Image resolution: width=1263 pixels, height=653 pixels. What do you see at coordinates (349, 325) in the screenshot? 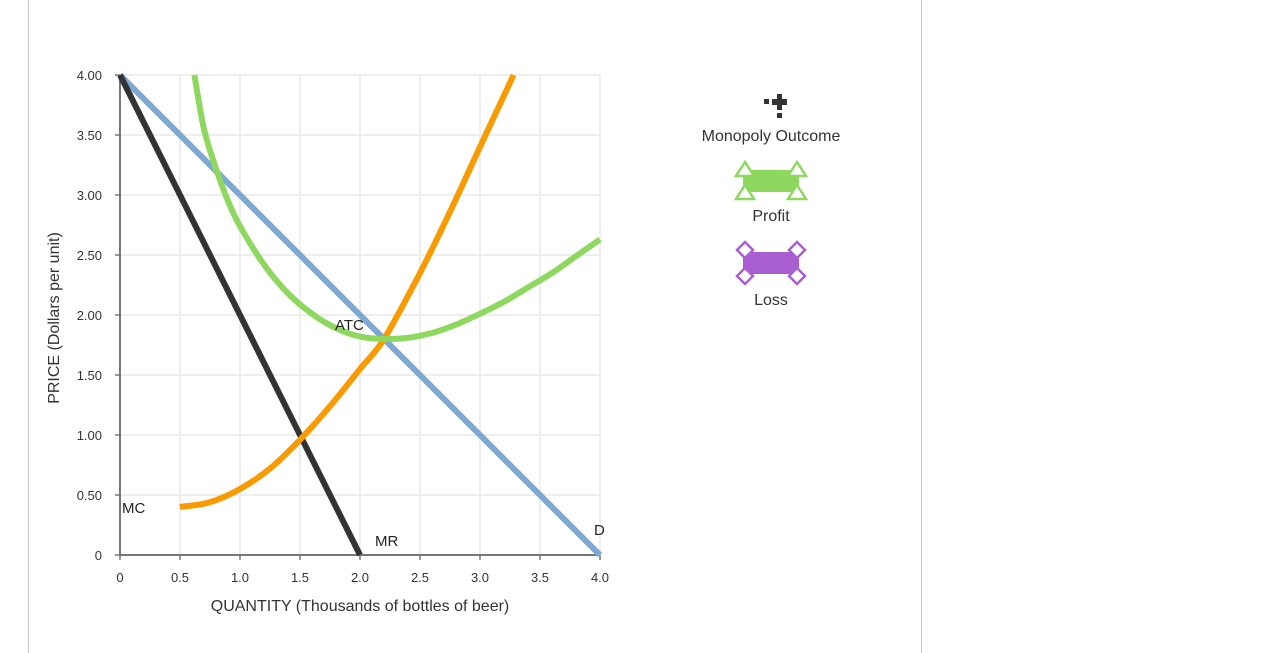
I see `curve-label-atc: ATC` at bounding box center [349, 325].